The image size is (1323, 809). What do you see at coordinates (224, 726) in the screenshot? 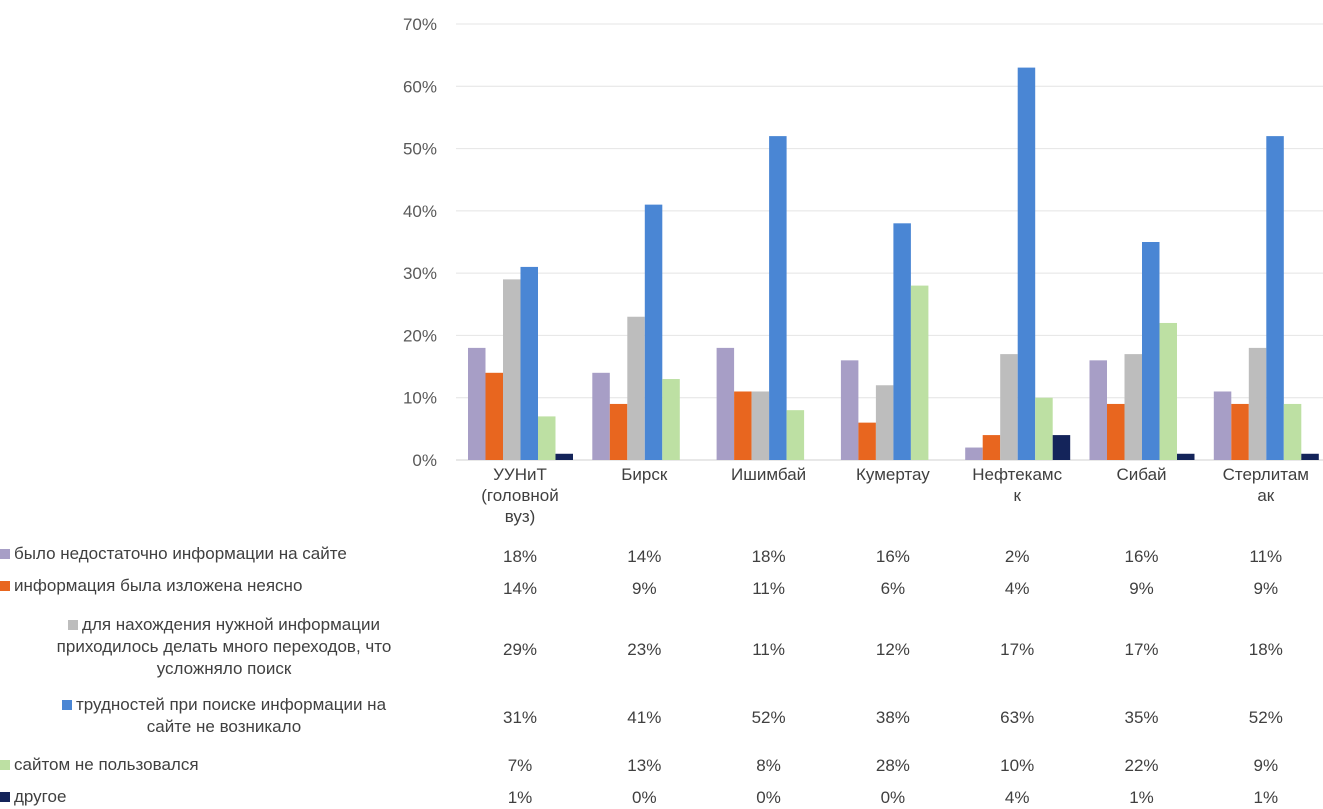
I see `legend-label: сайте не возникало` at bounding box center [224, 726].